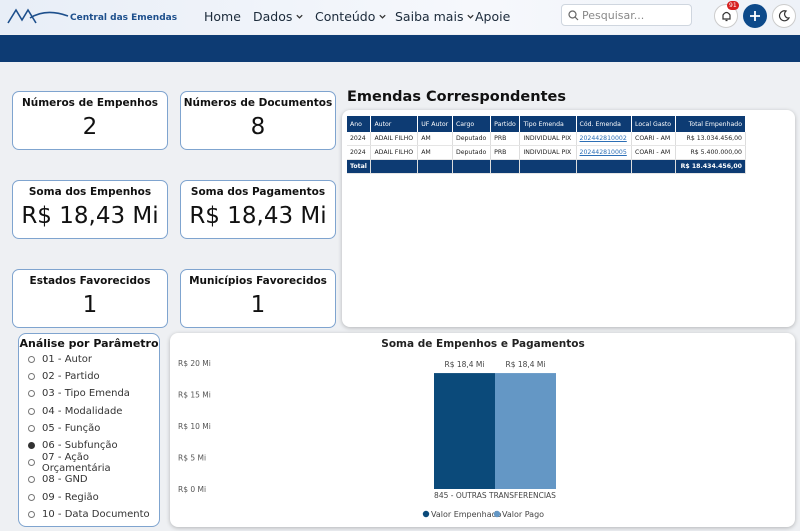 This screenshot has width=800, height=531. What do you see at coordinates (70, 497) in the screenshot?
I see `option-label: 09 - Região` at bounding box center [70, 497].